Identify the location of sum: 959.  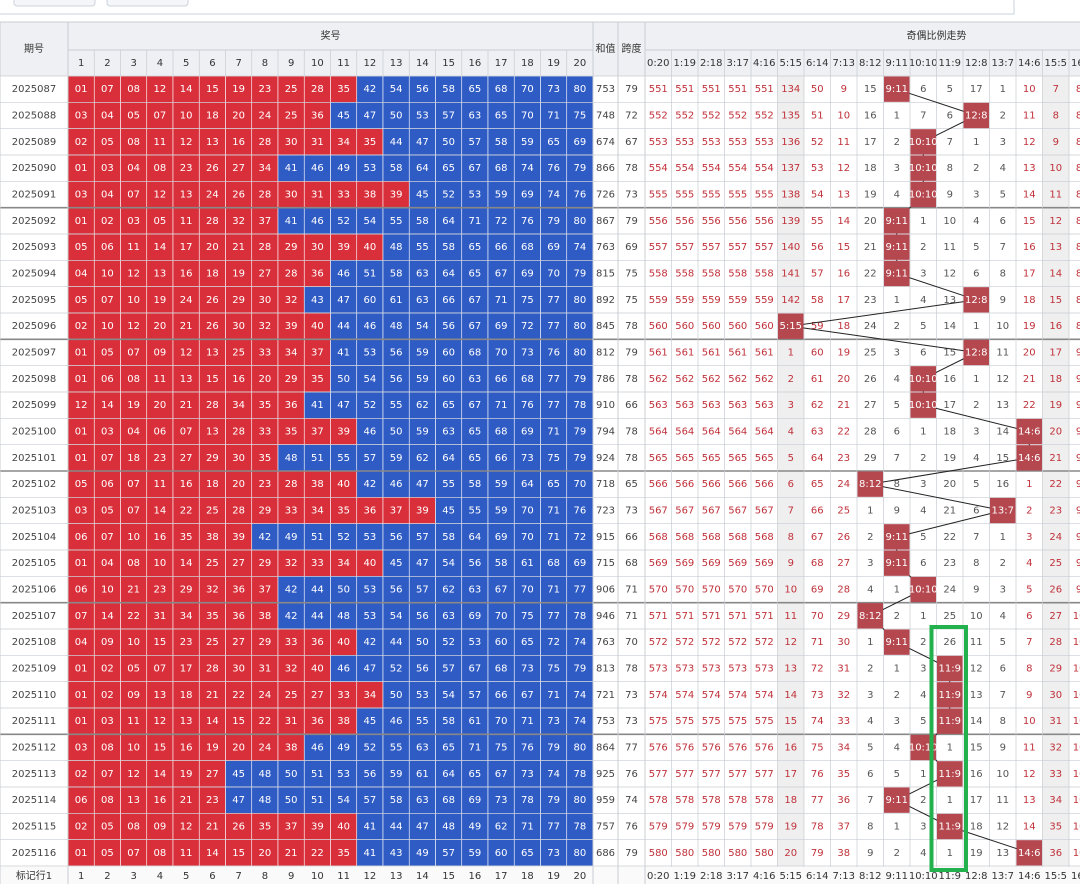
(605, 800).